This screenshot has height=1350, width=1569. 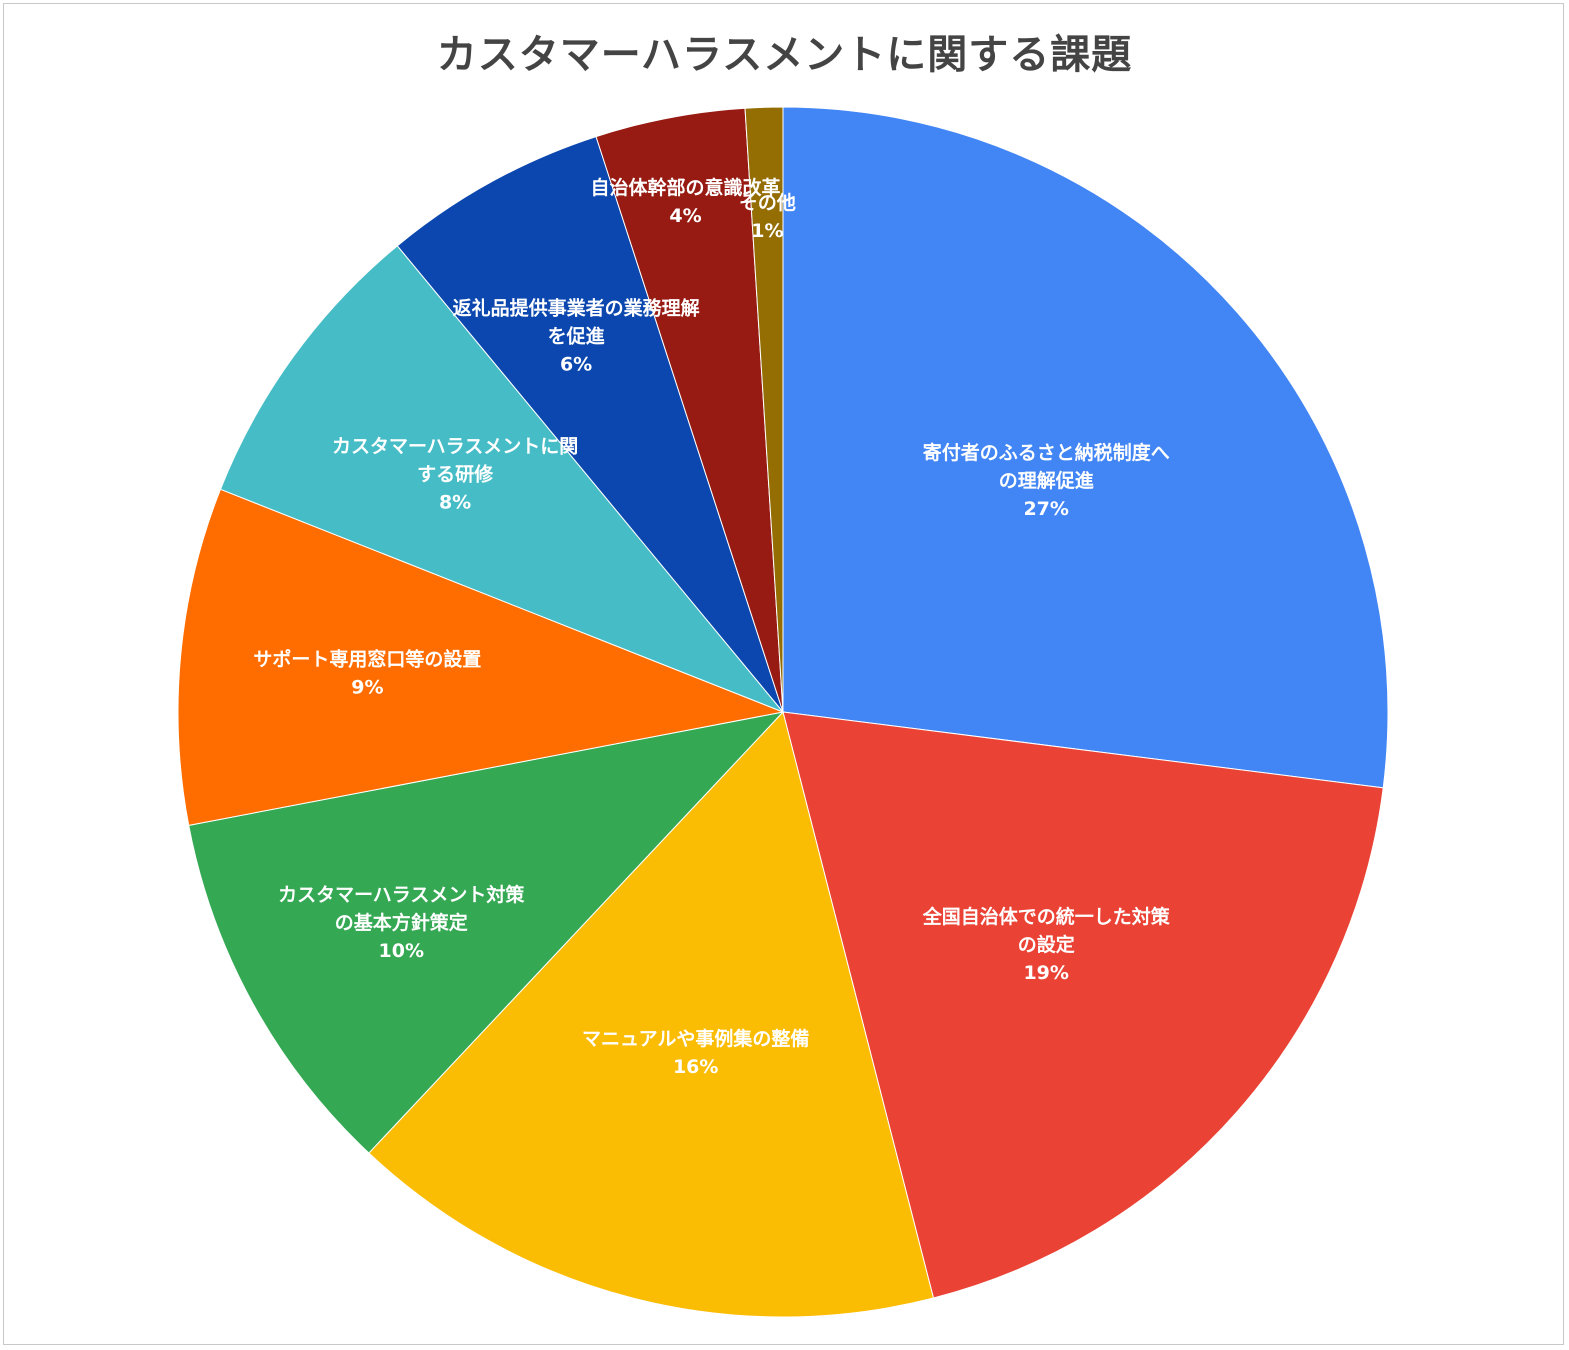 I want to click on slice-percent-label: 8%, so click(x=455, y=503).